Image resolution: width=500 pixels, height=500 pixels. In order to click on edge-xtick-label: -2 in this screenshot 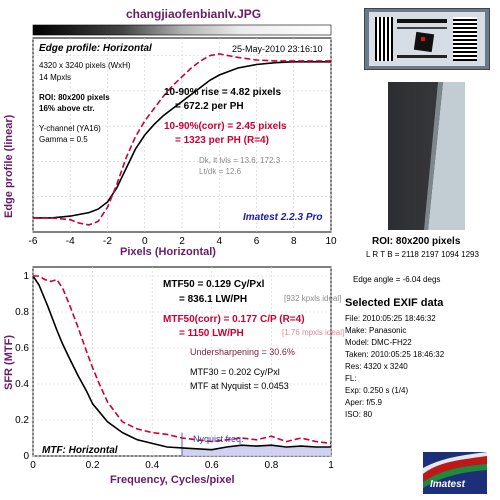, I will do `click(107, 241)`.